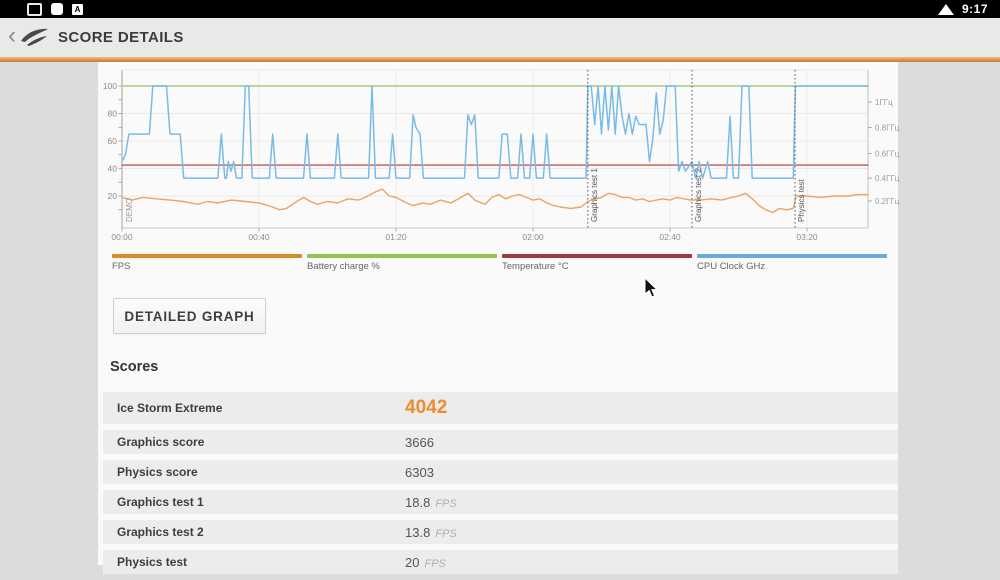  Describe the element at coordinates (500, 9) in the screenshot. I see `status-bar: A 9:17` at that location.